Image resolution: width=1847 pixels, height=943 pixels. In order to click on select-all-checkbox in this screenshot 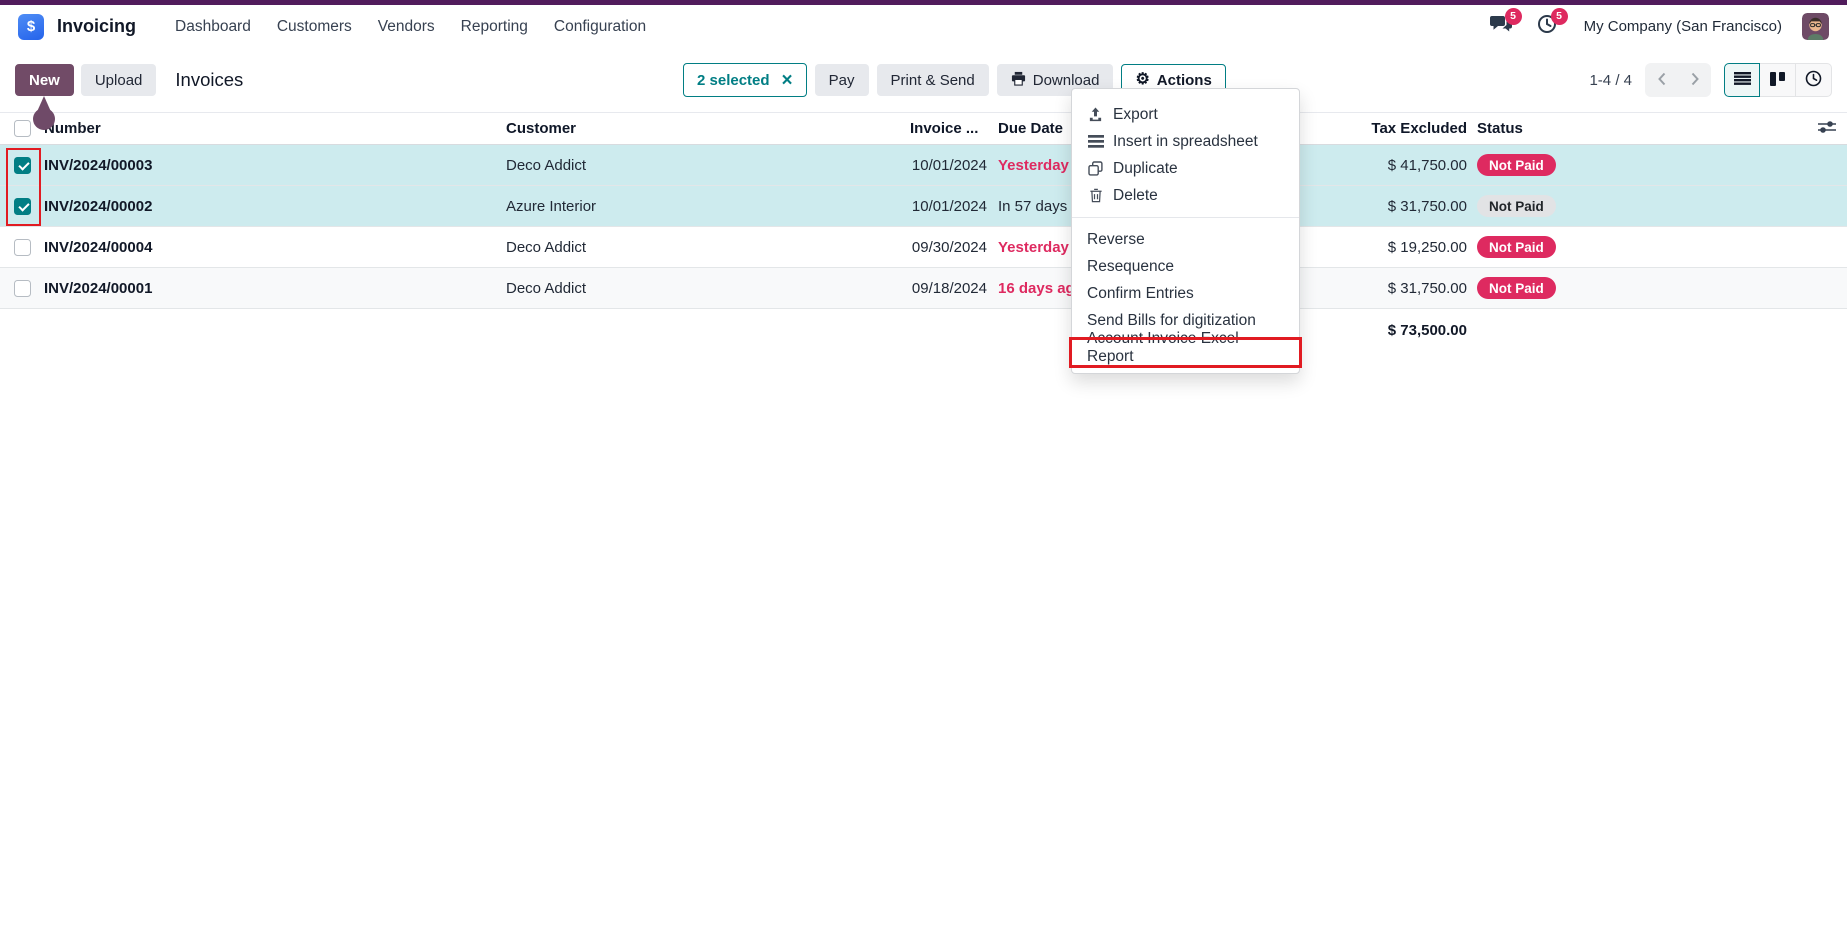, I will do `click(22, 128)`.